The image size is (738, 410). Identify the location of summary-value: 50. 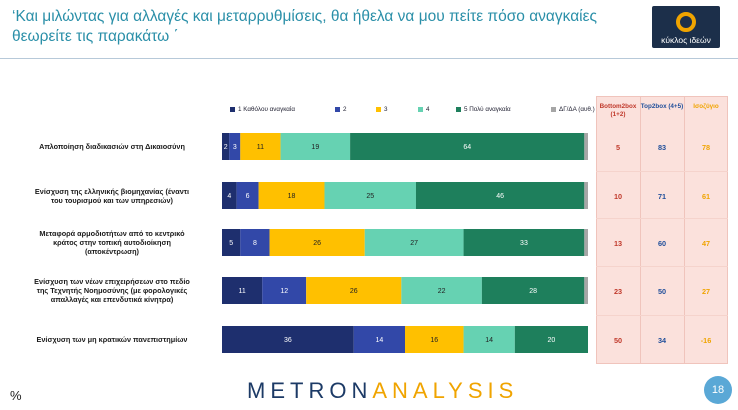
(662, 291).